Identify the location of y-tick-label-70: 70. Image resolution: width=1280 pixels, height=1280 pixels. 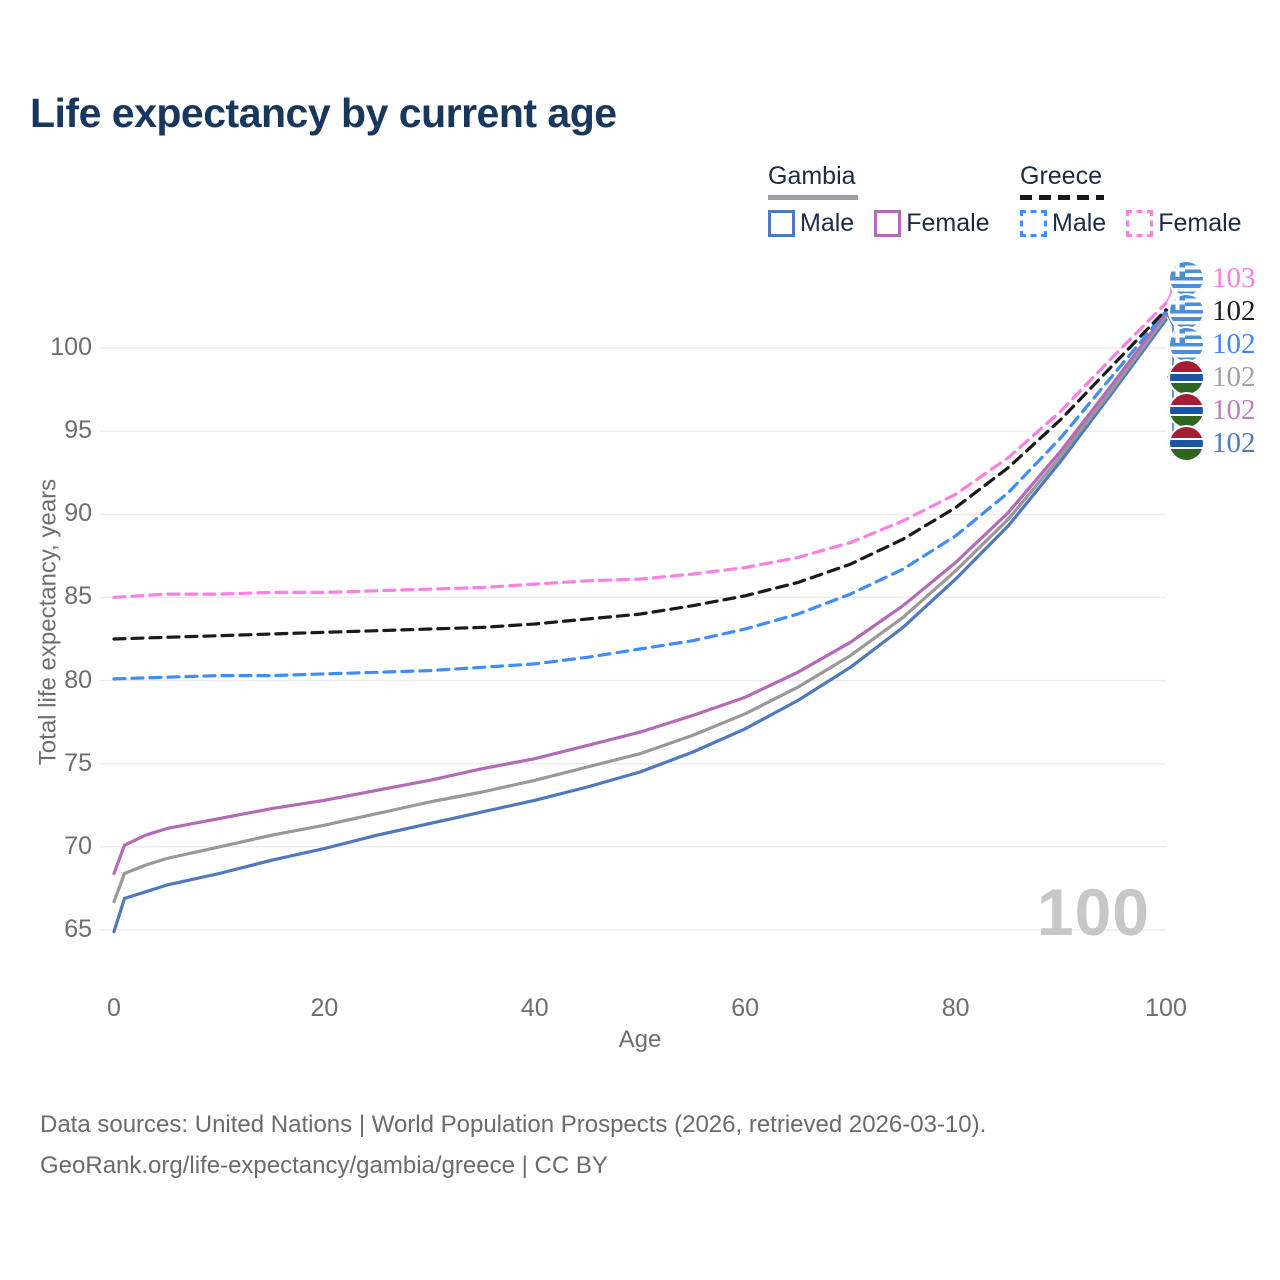
(78, 845).